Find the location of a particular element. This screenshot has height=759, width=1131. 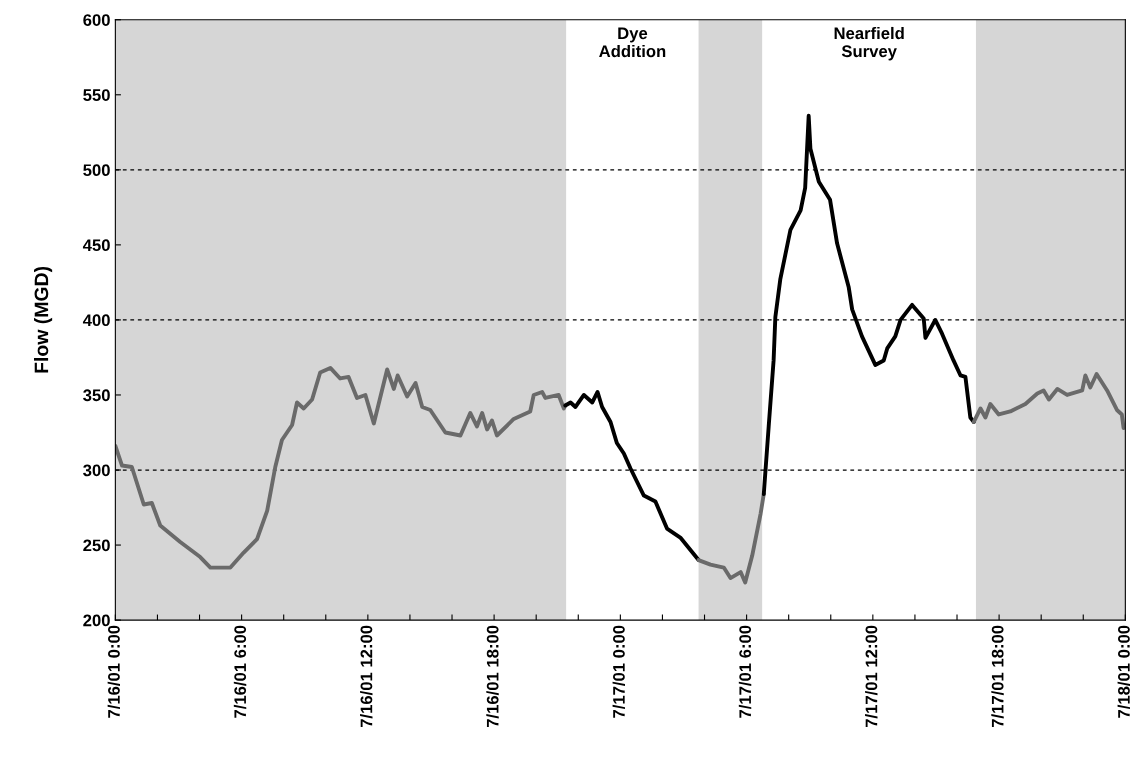

x-tick-label: 7/18/01 0:00 is located at coordinates (1123, 671).